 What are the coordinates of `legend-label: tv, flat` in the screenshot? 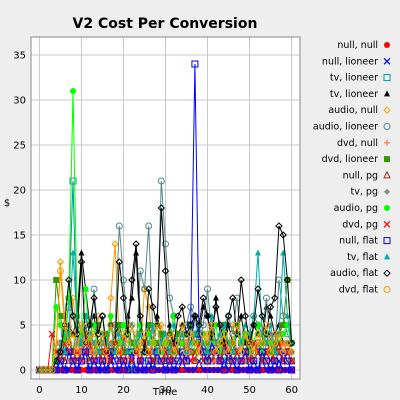 It's located at (362, 257).